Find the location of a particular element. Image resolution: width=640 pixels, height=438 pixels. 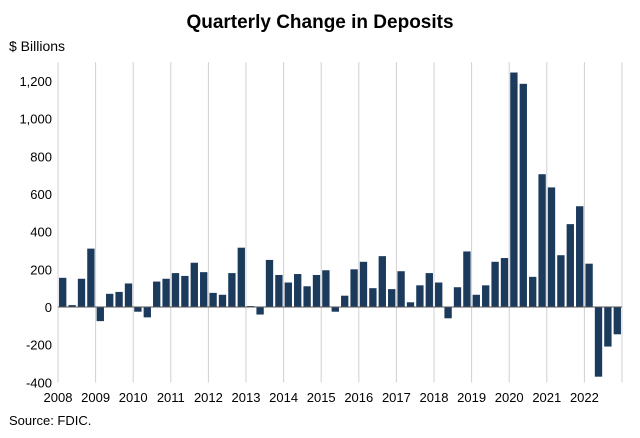

x-tick-label: 2019 is located at coordinates (471, 397).